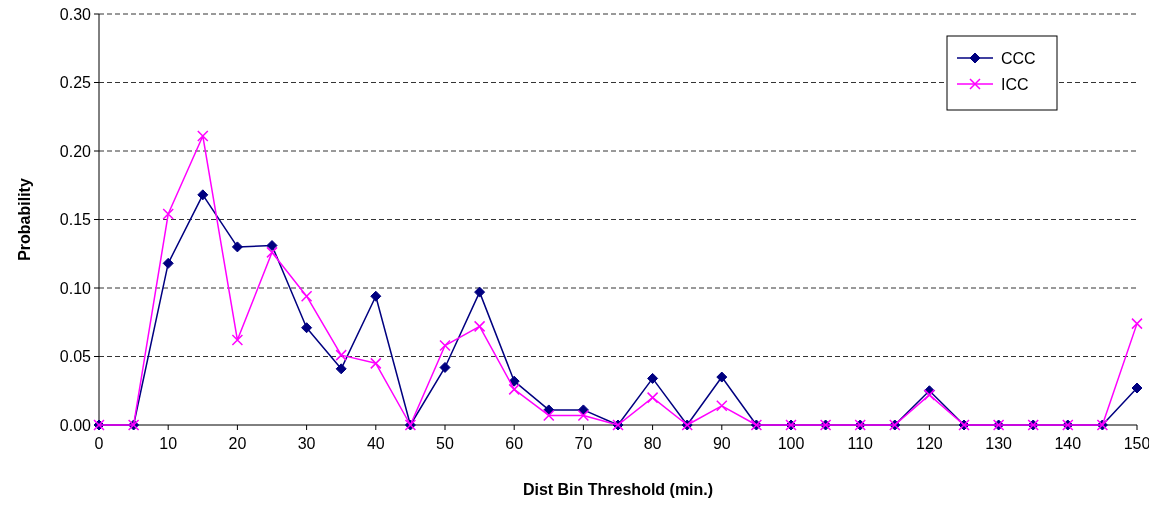  What do you see at coordinates (75, 288) in the screenshot?
I see `y-tick-label: 0.10` at bounding box center [75, 288].